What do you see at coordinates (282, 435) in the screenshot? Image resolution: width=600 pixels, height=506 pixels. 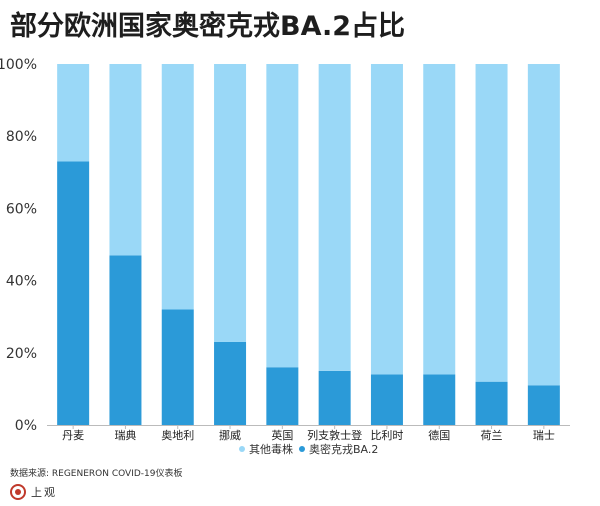 I see `category-label: 英国` at bounding box center [282, 435].